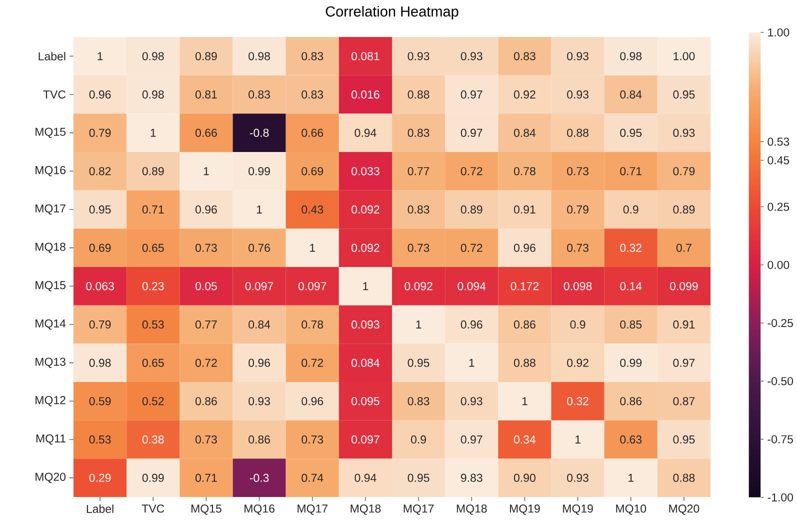 The height and width of the screenshot is (529, 797). What do you see at coordinates (366, 94) in the screenshot?
I see `data-label: 0.016` at bounding box center [366, 94].